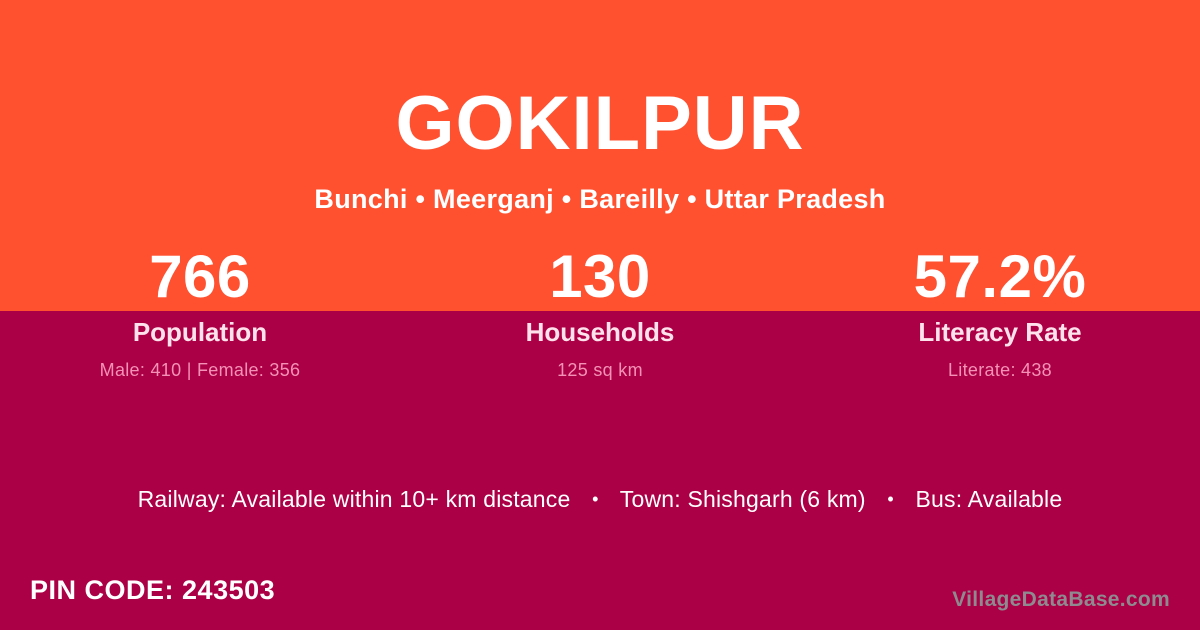 This screenshot has height=630, width=1200. What do you see at coordinates (989, 499) in the screenshot?
I see `bus-info: Bus: Available` at bounding box center [989, 499].